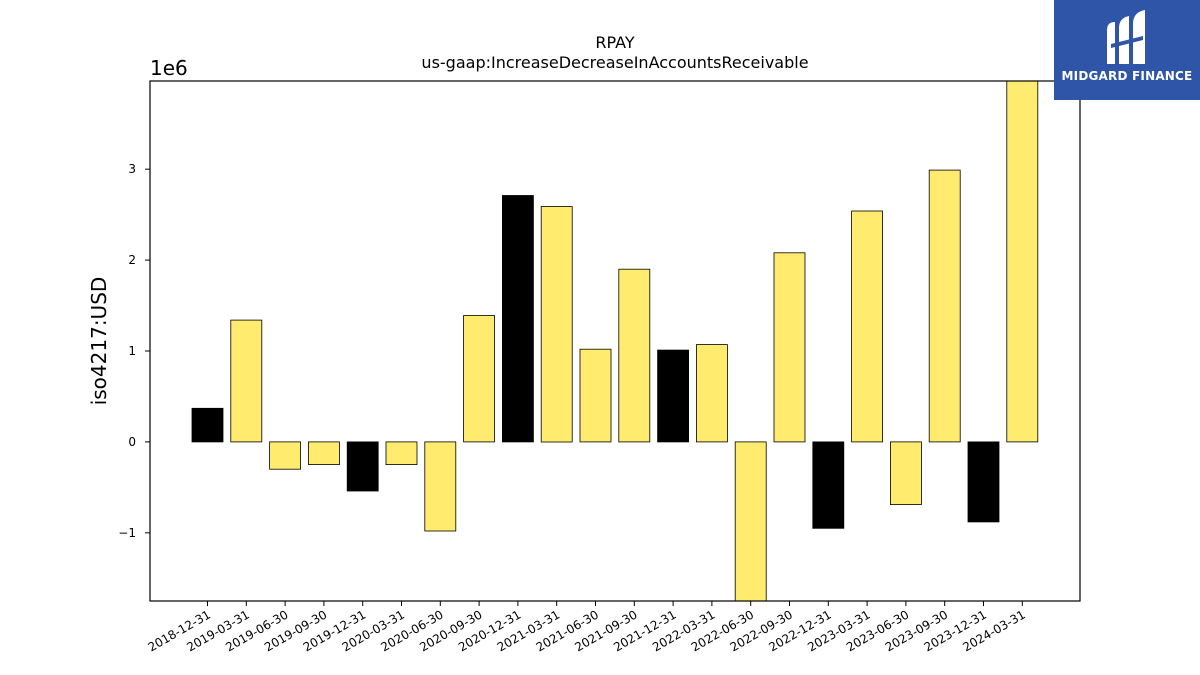 The width and height of the screenshot is (1200, 675). Describe the element at coordinates (169, 68) in the screenshot. I see `y-scale-label: 1e6` at that location.